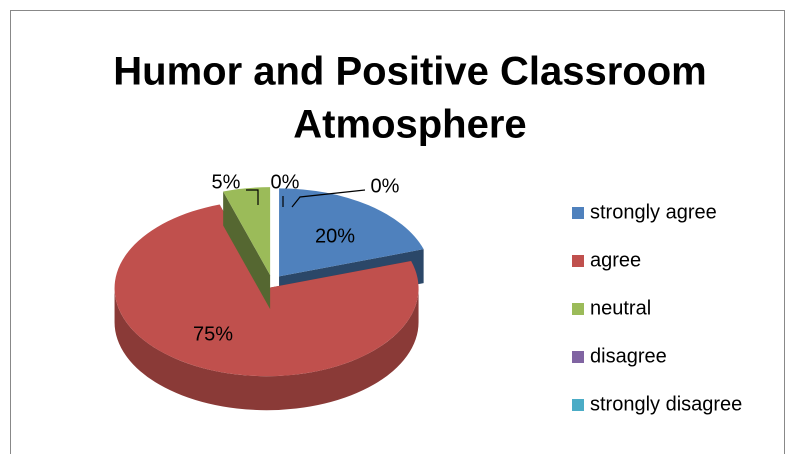 This screenshot has height=454, width=789. Describe the element at coordinates (409, 72) in the screenshot. I see `chart-title: Humor and Positive Classroom` at that location.